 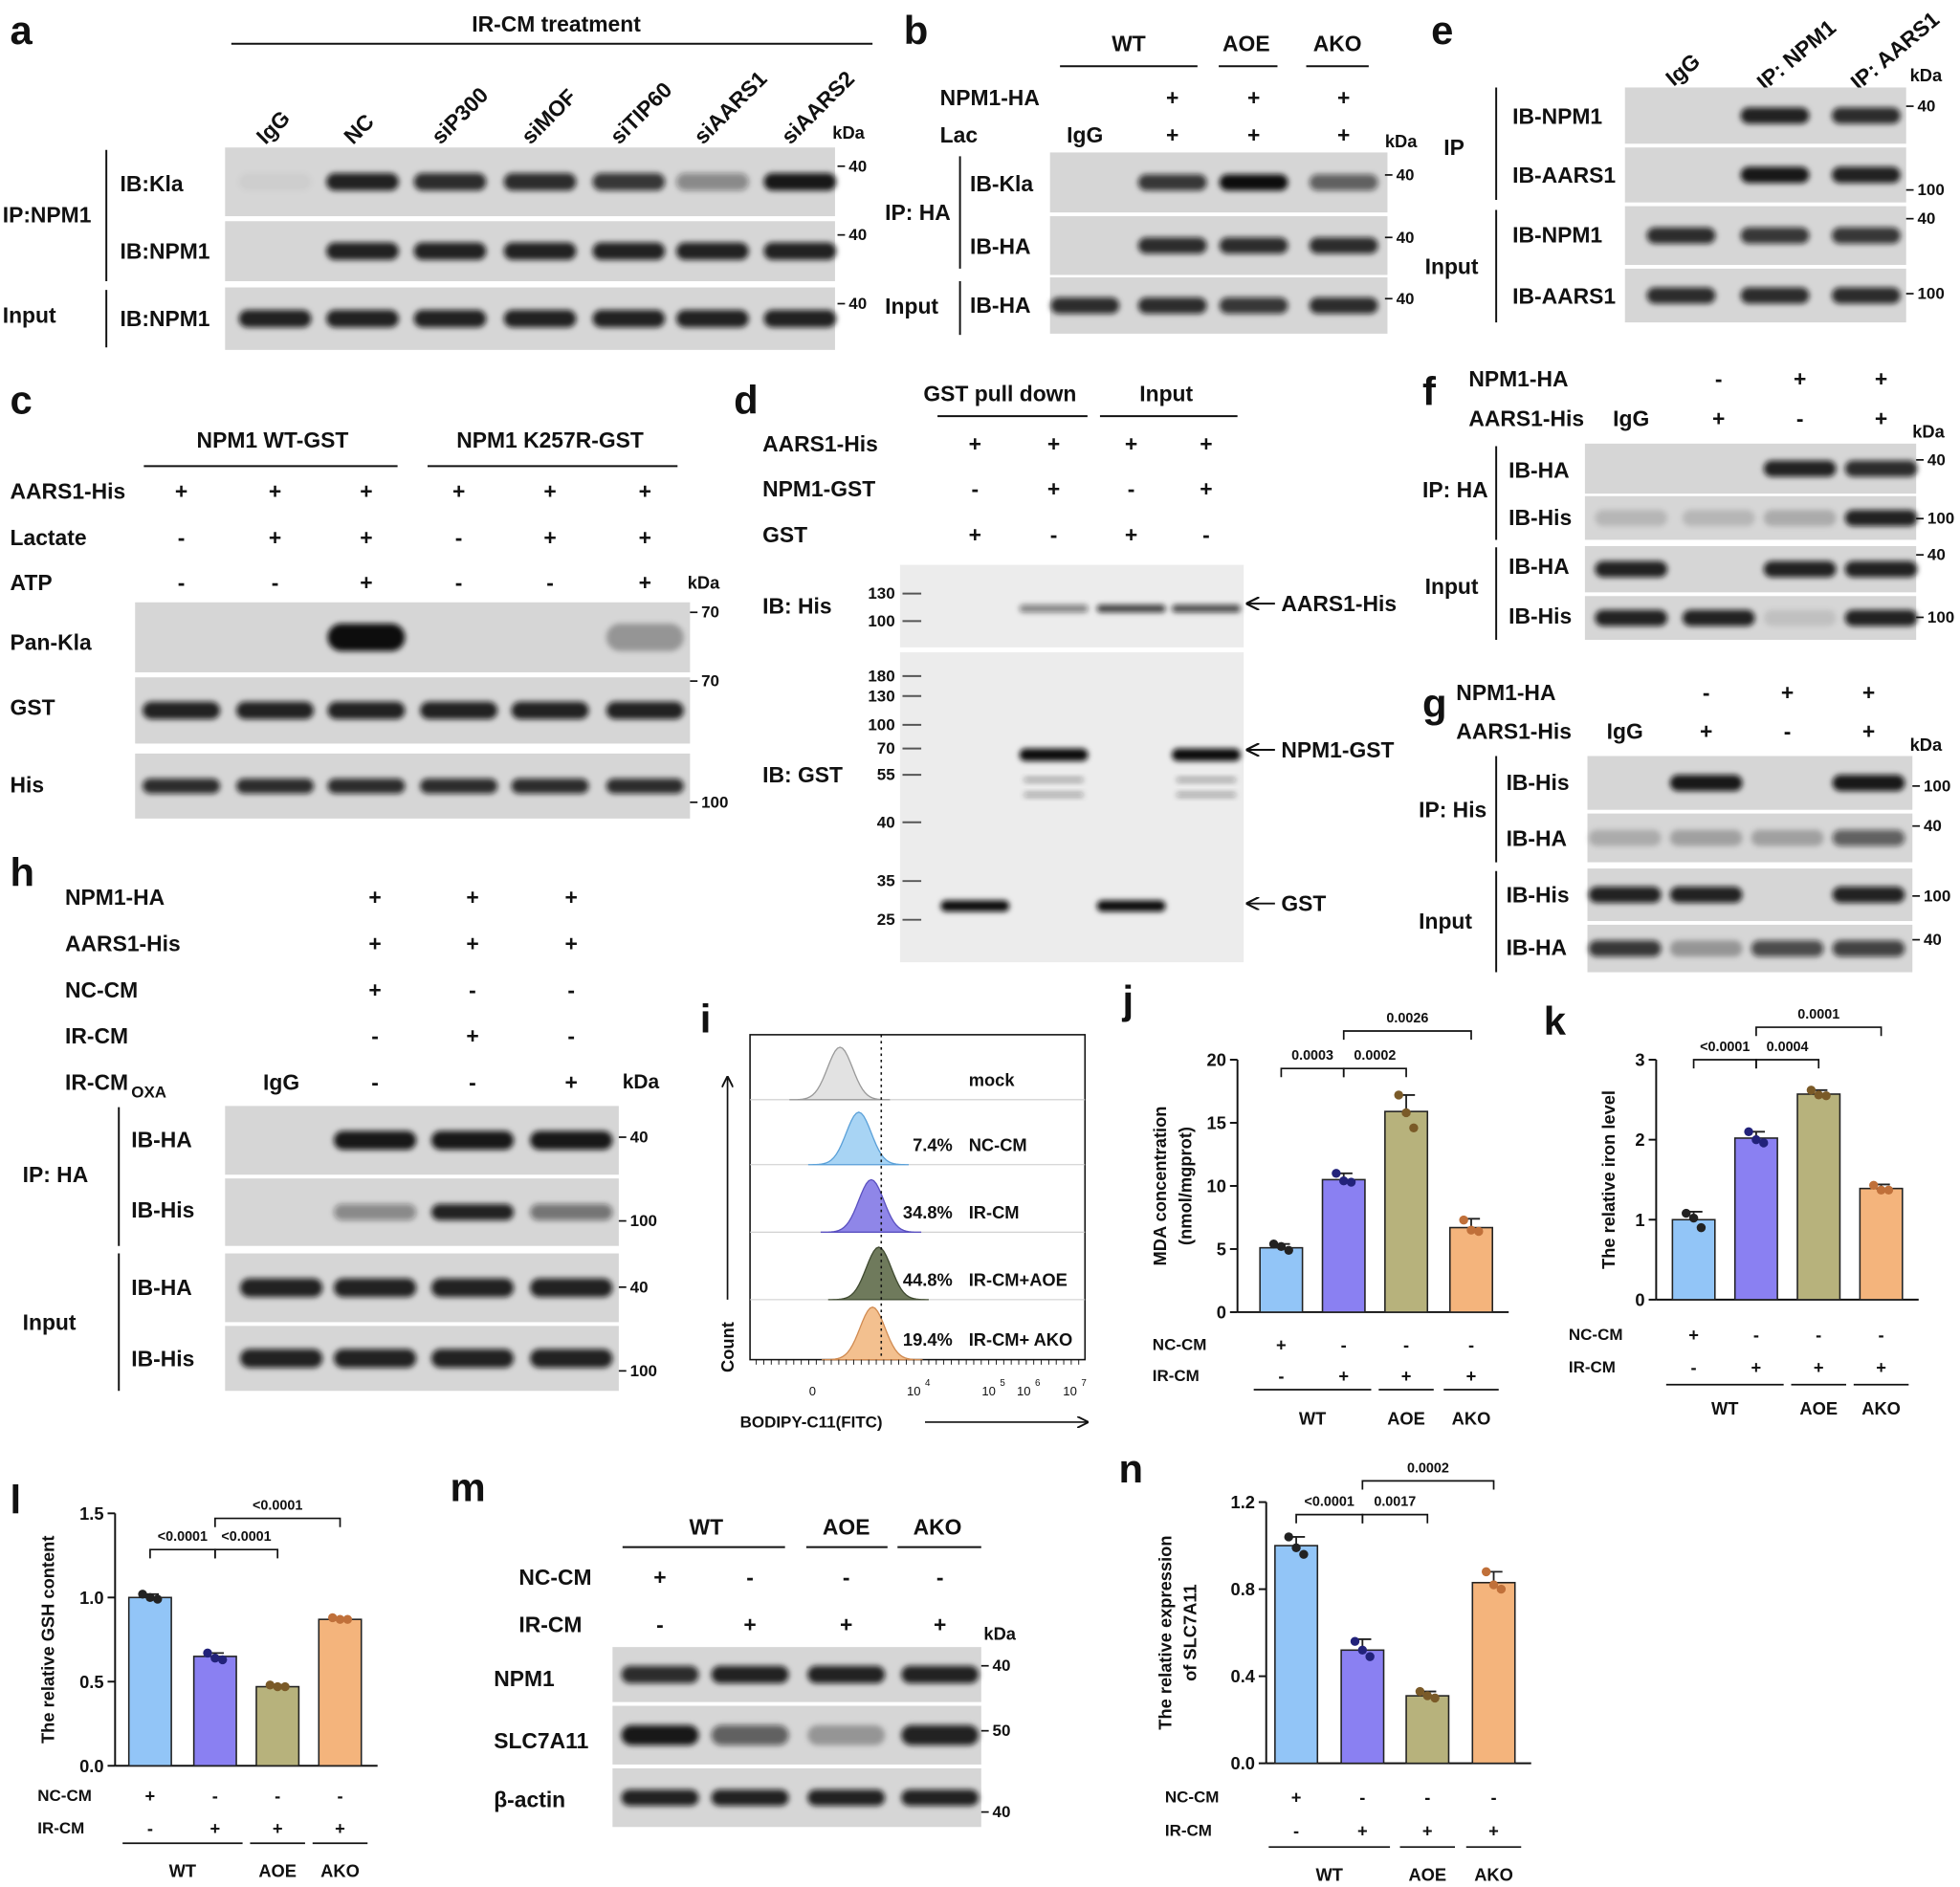 I want to click on y-tick-label: 0, so click(x=1639, y=1299).